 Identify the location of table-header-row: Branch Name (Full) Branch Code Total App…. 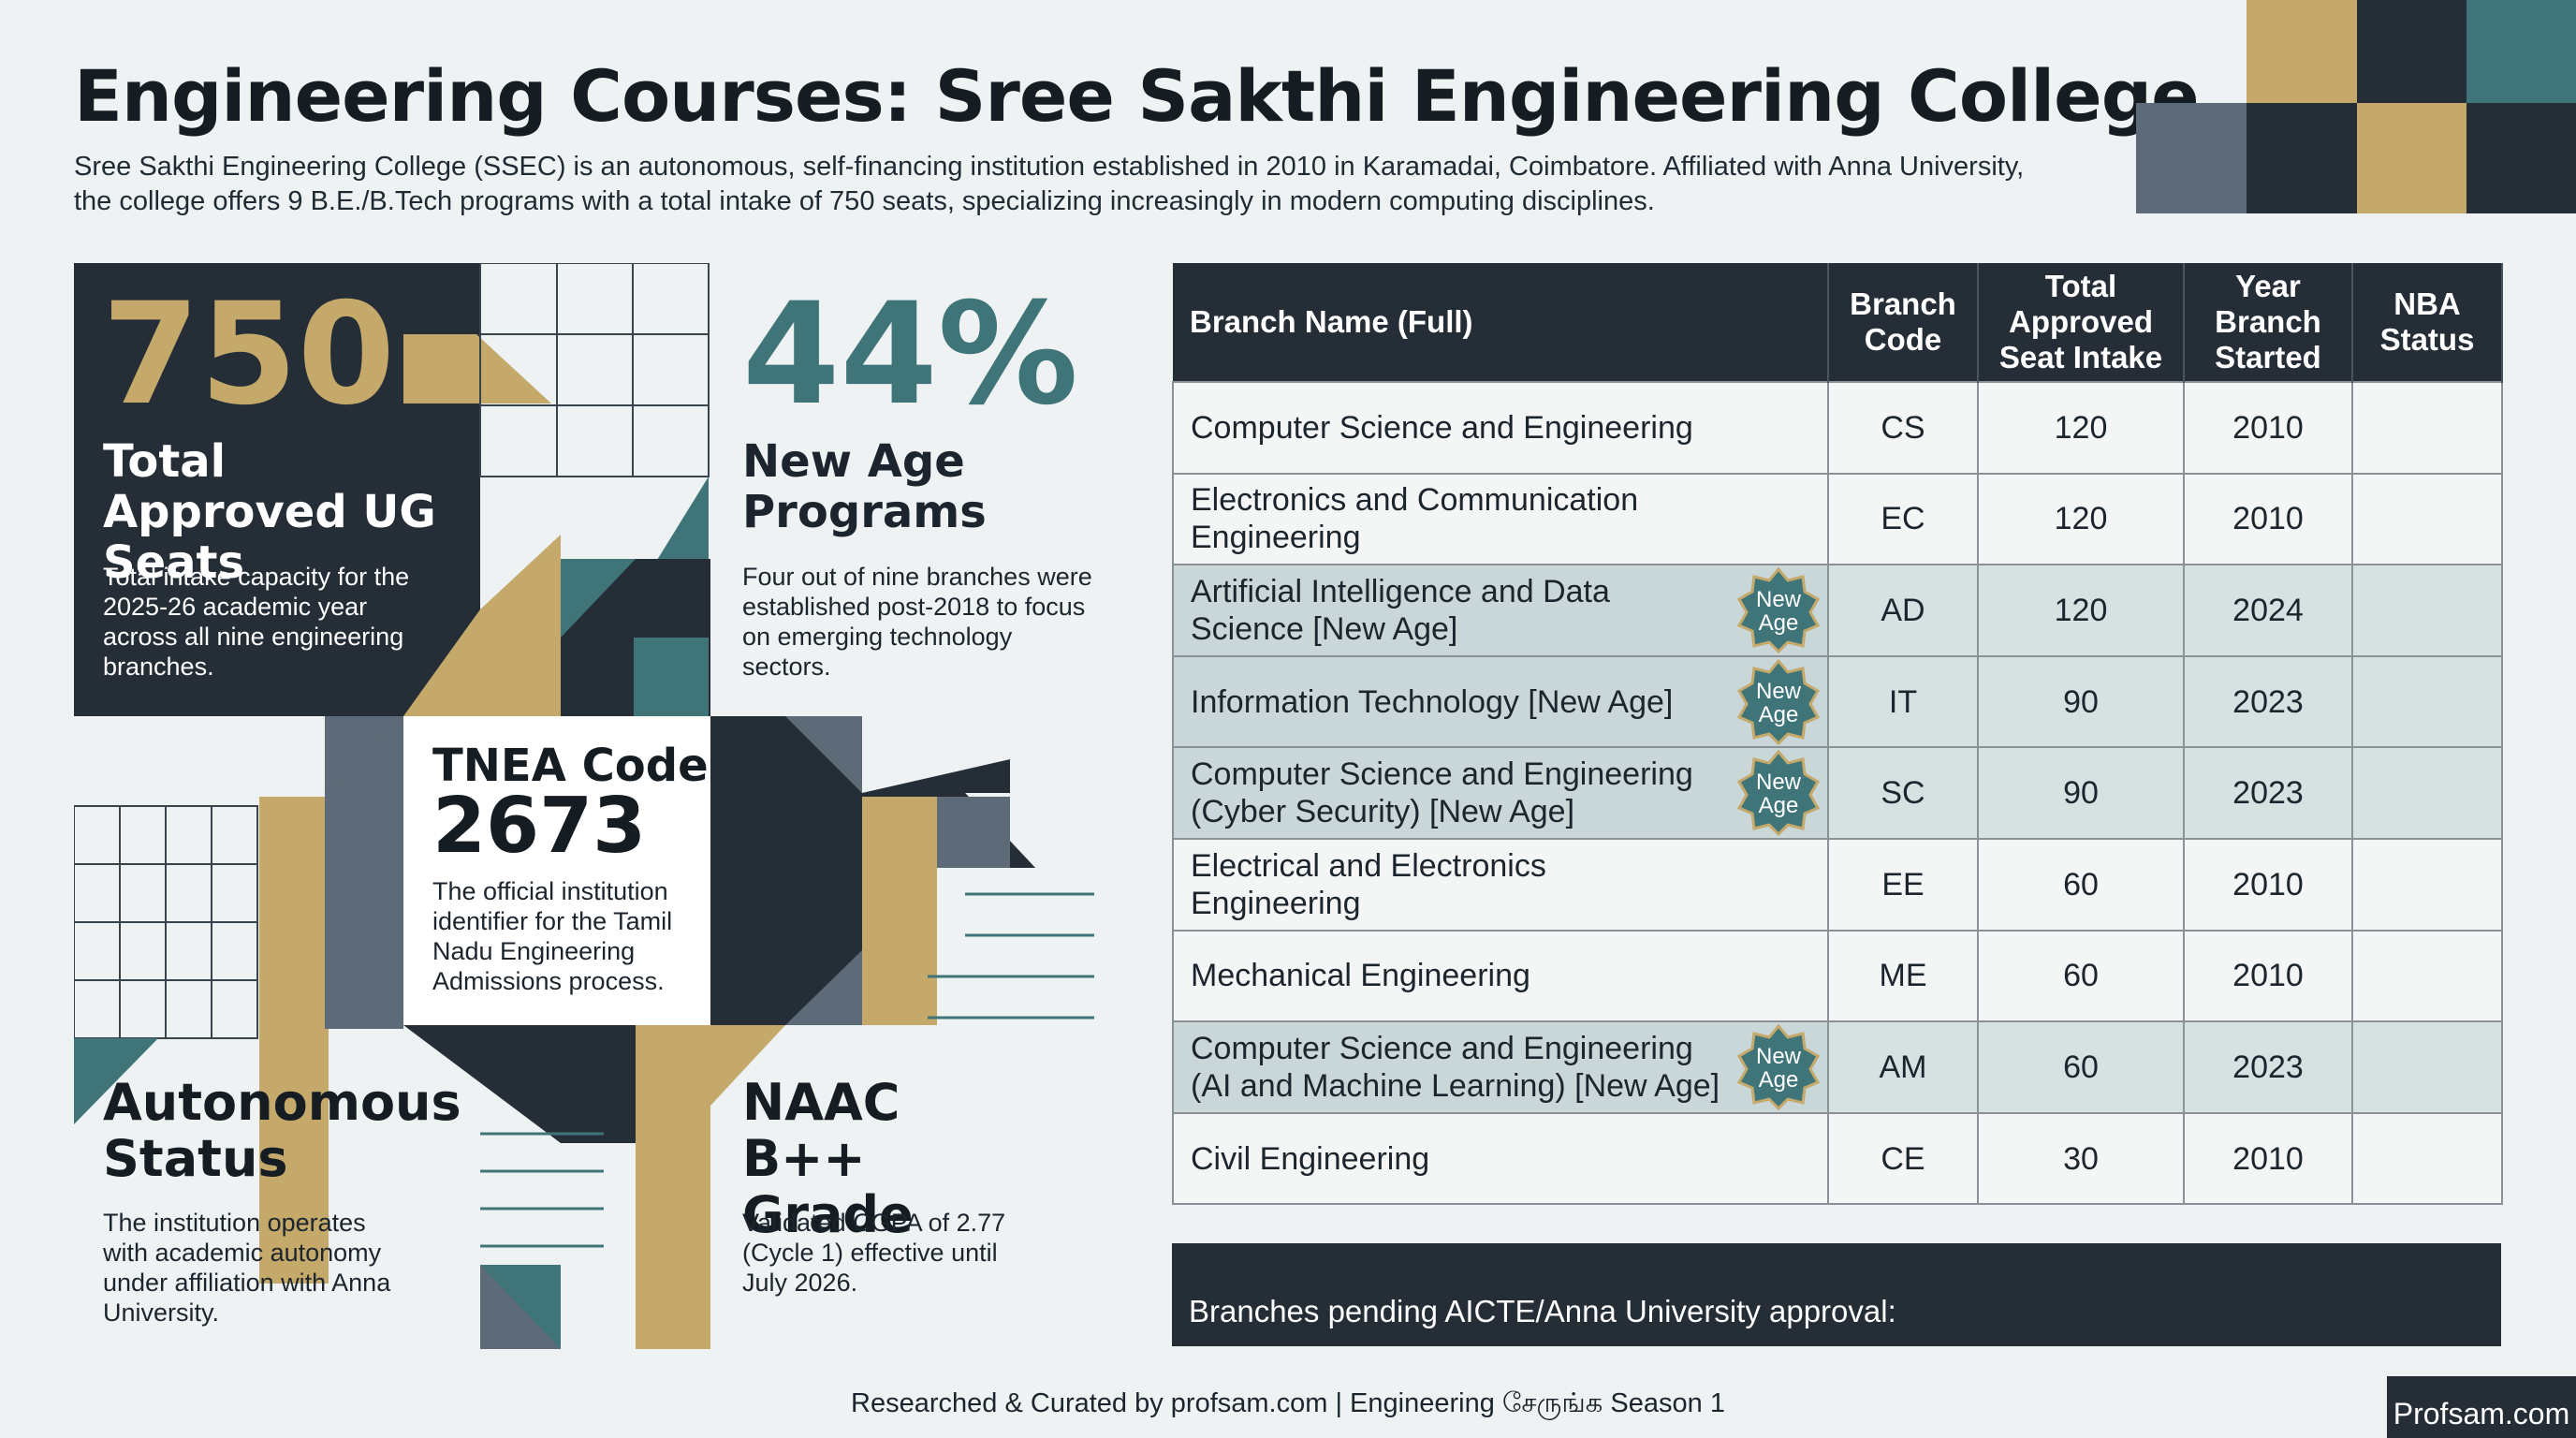
(1838, 322).